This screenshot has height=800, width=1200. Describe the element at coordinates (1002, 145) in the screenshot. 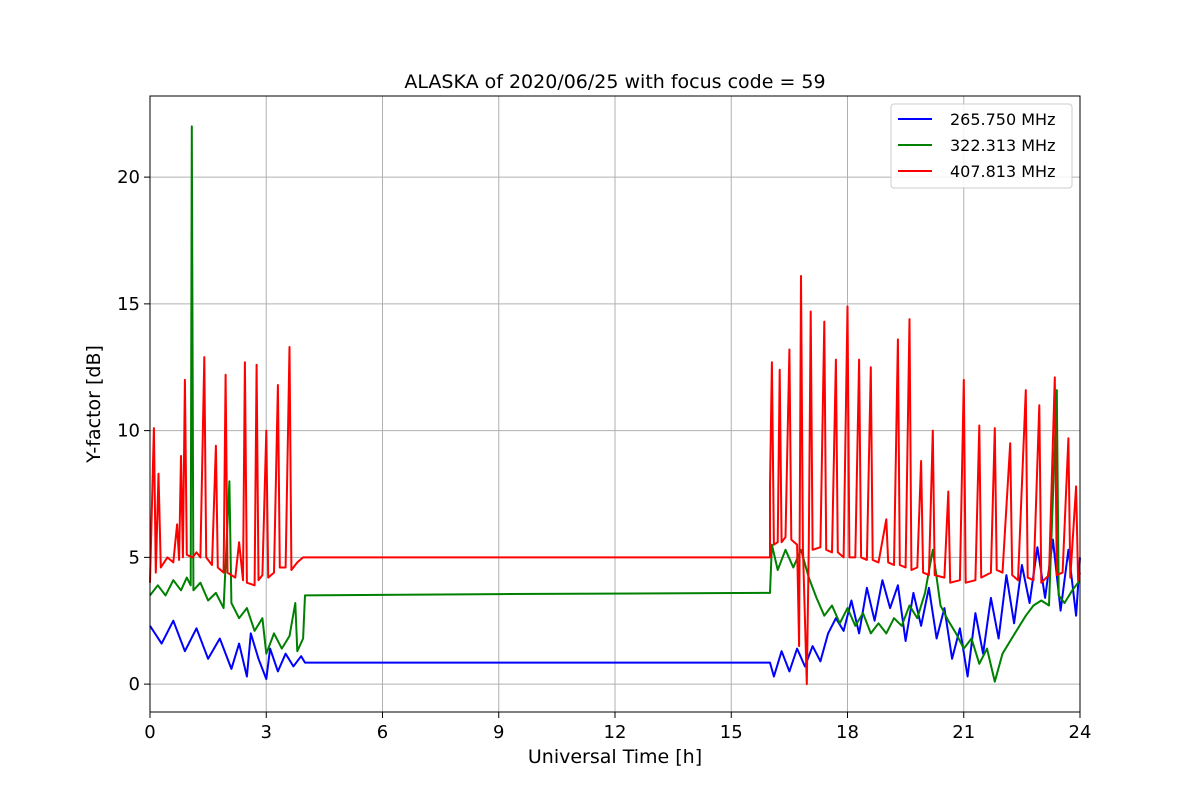

I see `legend-label: 322.313 MHz` at that location.